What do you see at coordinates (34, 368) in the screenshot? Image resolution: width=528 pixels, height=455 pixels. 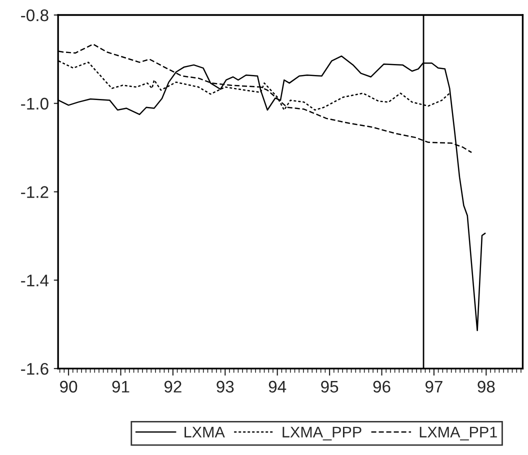 I see `y-tick-label: -1.6` at bounding box center [34, 368].